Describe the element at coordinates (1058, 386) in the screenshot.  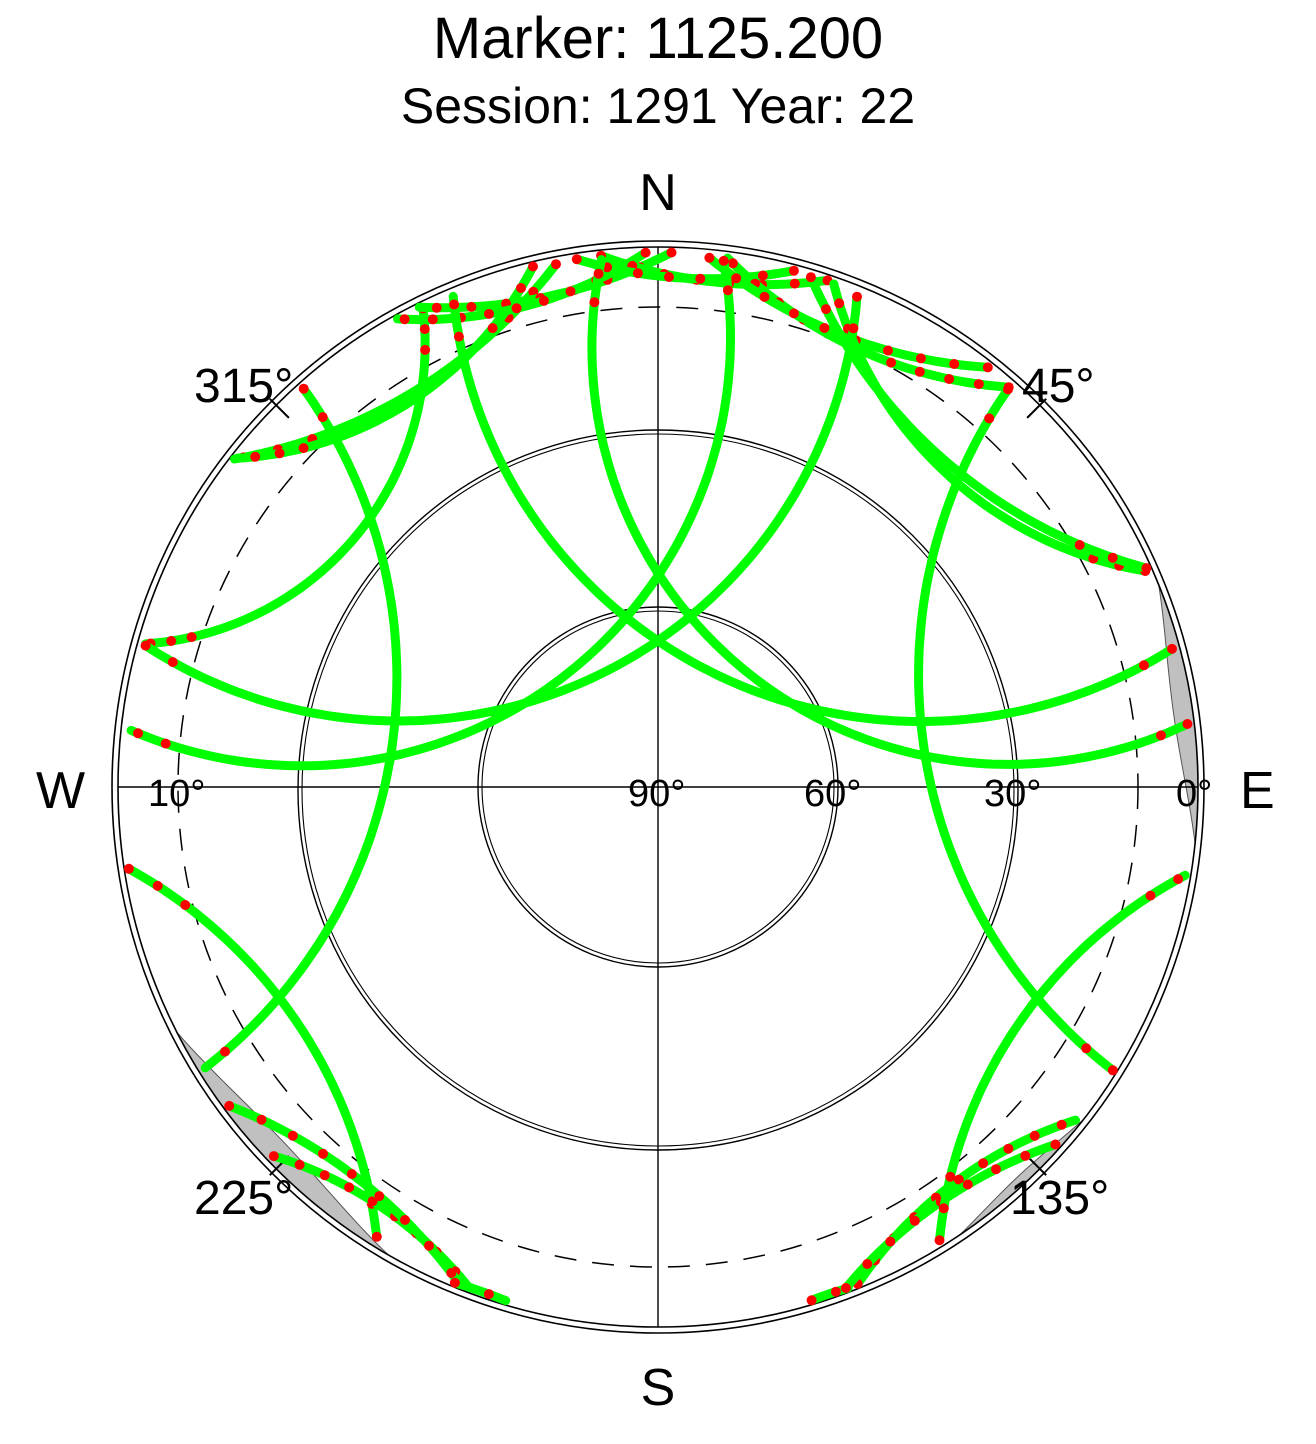
I see `azimuth-label-45: 45°` at that location.